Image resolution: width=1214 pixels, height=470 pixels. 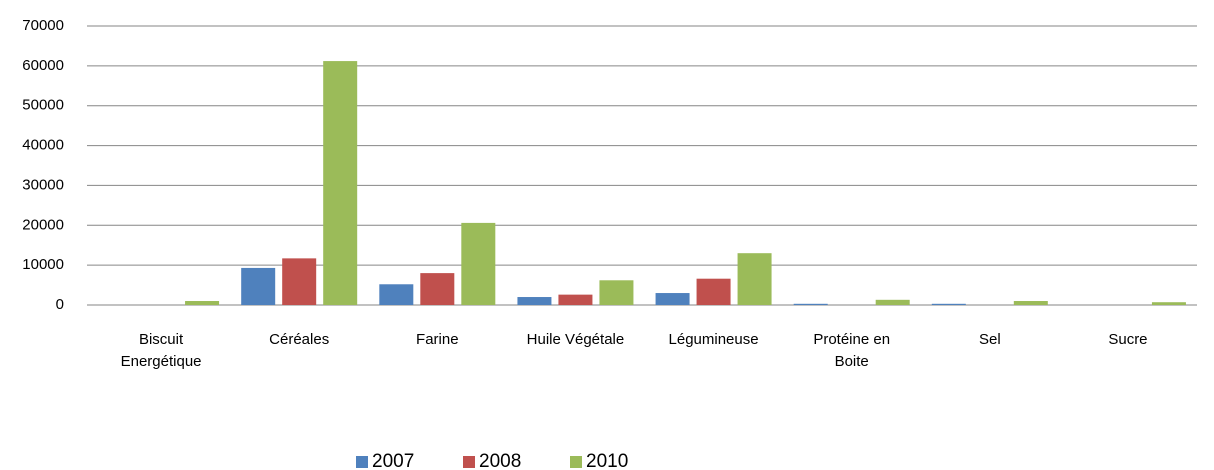 What do you see at coordinates (43, 25) in the screenshot?
I see `y-tick-label: 70000` at bounding box center [43, 25].